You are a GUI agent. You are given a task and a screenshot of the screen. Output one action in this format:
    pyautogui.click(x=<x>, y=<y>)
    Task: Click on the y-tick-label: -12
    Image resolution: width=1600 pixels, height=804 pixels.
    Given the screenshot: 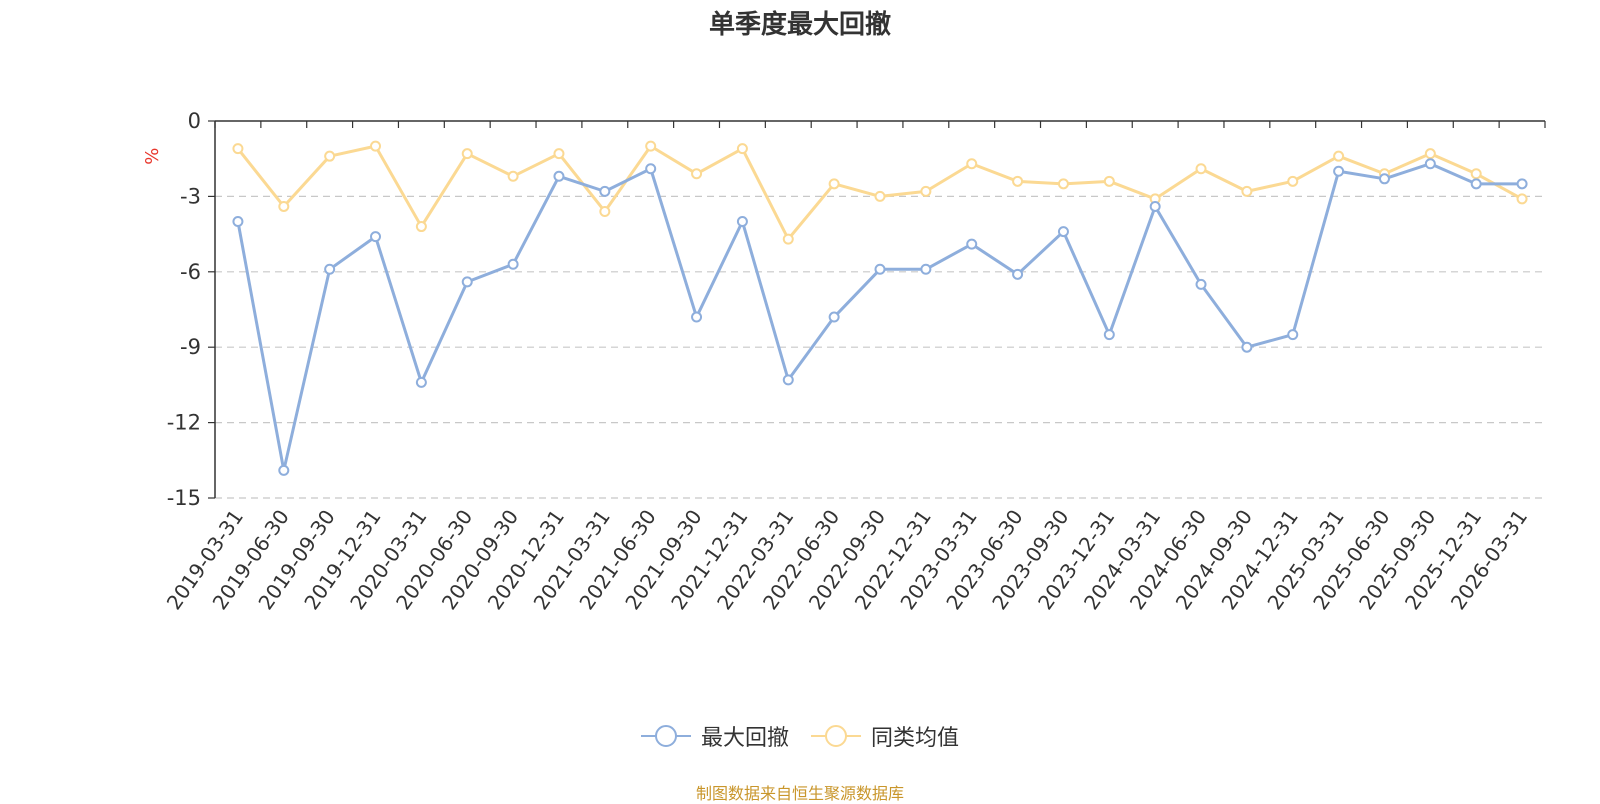 What is the action you would take?
    pyautogui.click(x=184, y=423)
    